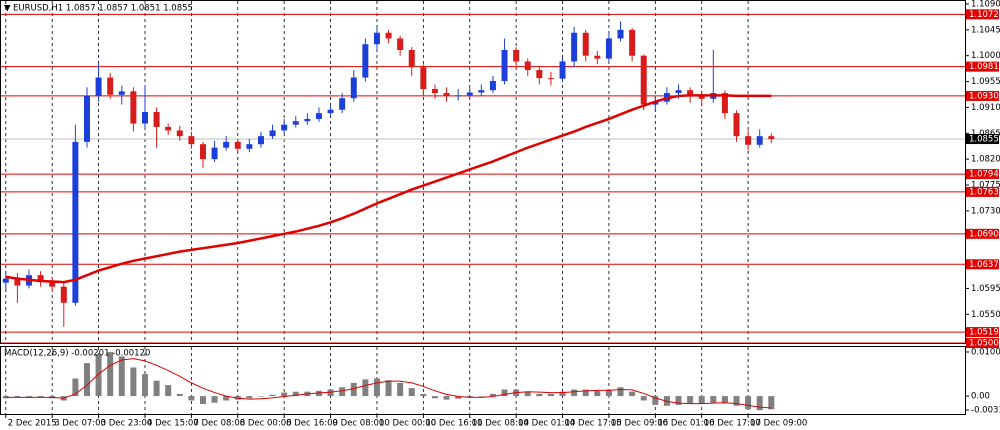  Describe the element at coordinates (359, 424) in the screenshot. I see `x-tick-label: 9 Dec 08:00` at that location.